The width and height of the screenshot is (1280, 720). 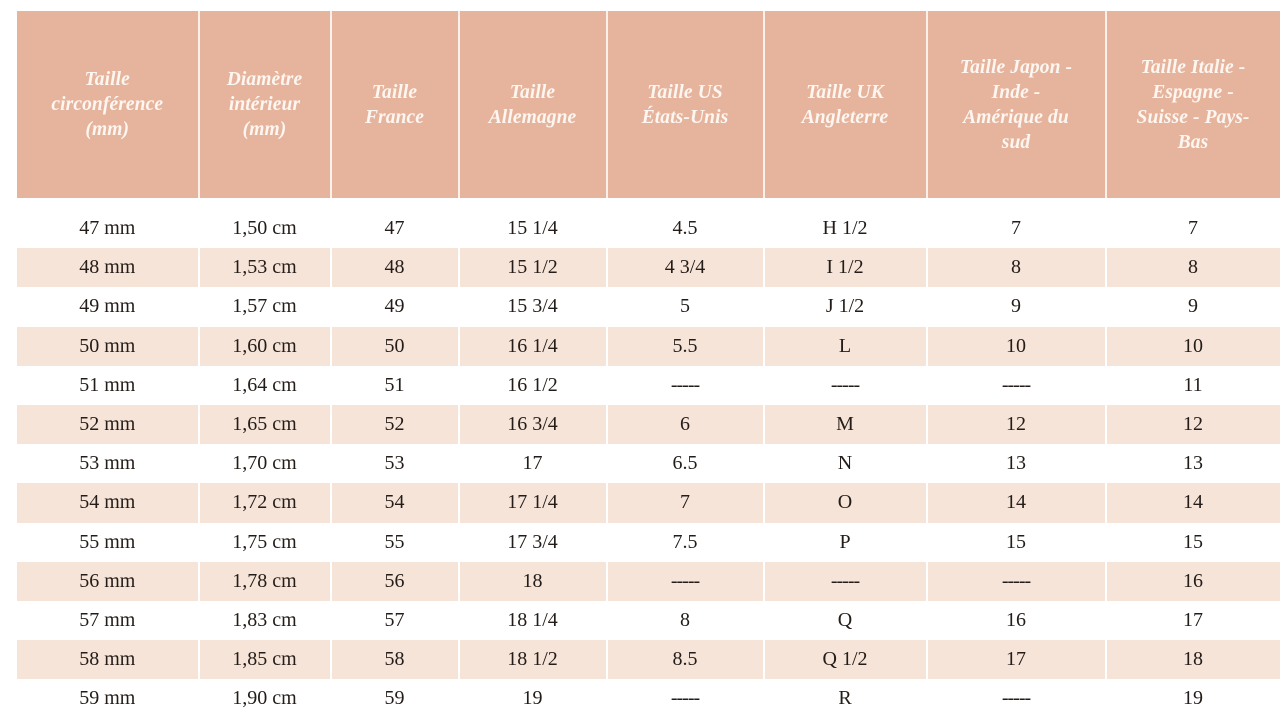 I want to click on column-header-circumference: Taille circonférence (mm), so click(x=100, y=104).